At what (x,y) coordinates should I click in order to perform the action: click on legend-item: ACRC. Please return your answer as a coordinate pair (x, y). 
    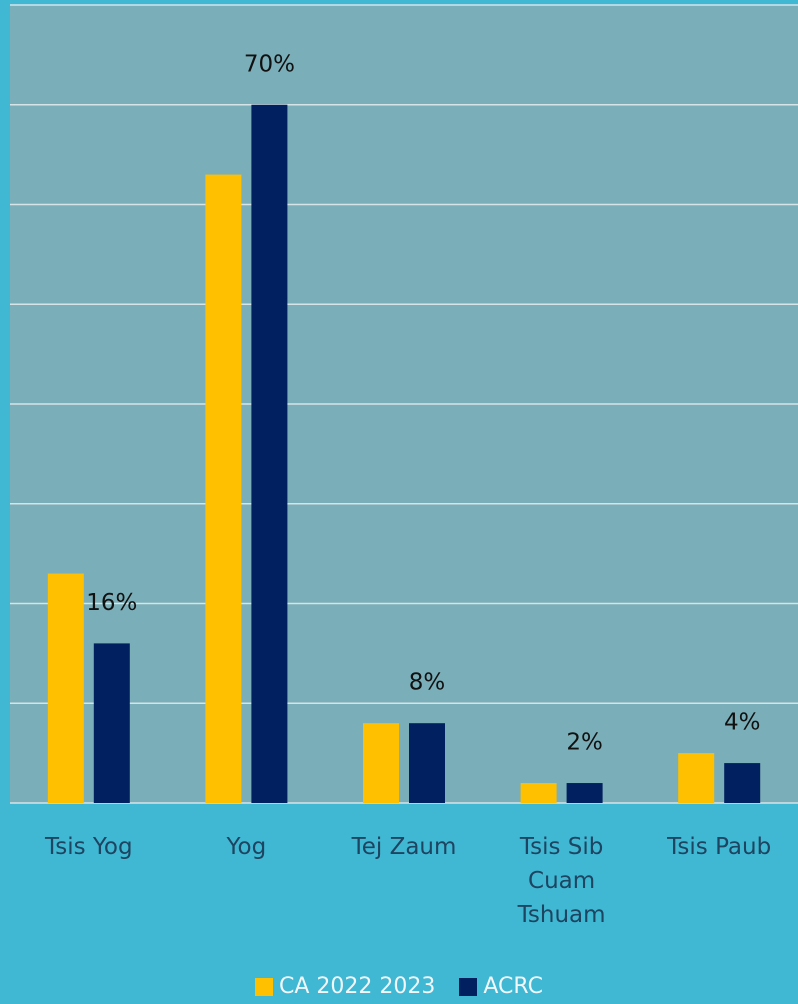
    Looking at the image, I should click on (501, 986).